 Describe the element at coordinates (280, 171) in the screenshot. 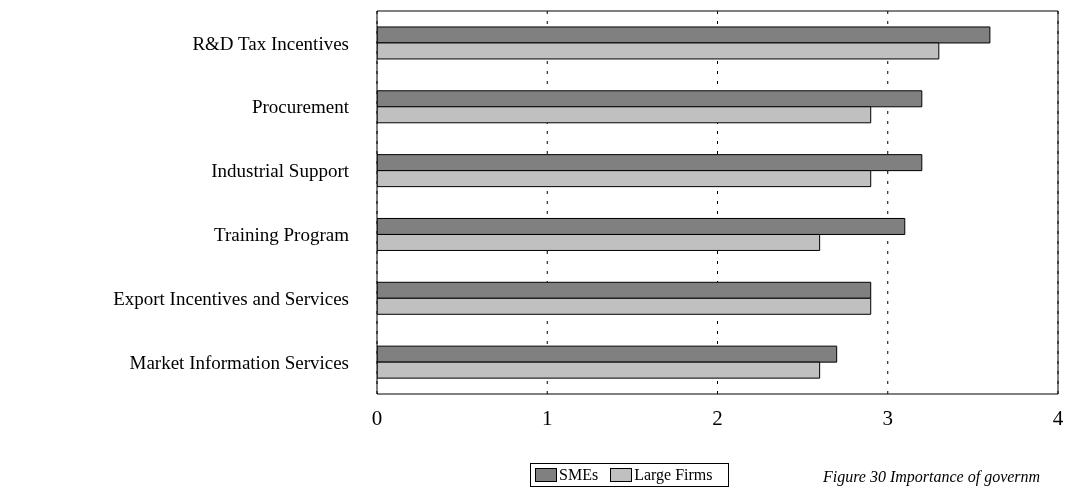

I see `y-tick-label: Industrial Support` at that location.